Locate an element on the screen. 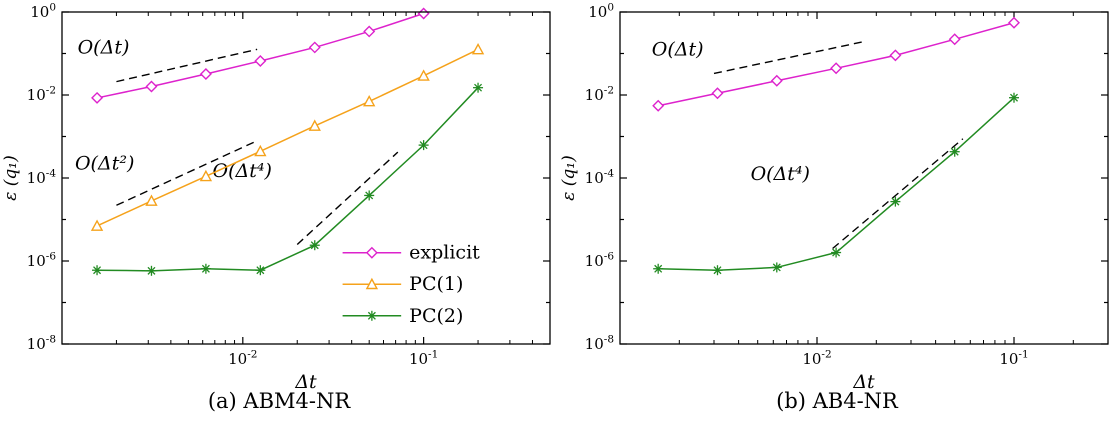 Image resolution: width=1116 pixels, height=429 pixels. order-guide: O(Δt²) is located at coordinates (166, 173).